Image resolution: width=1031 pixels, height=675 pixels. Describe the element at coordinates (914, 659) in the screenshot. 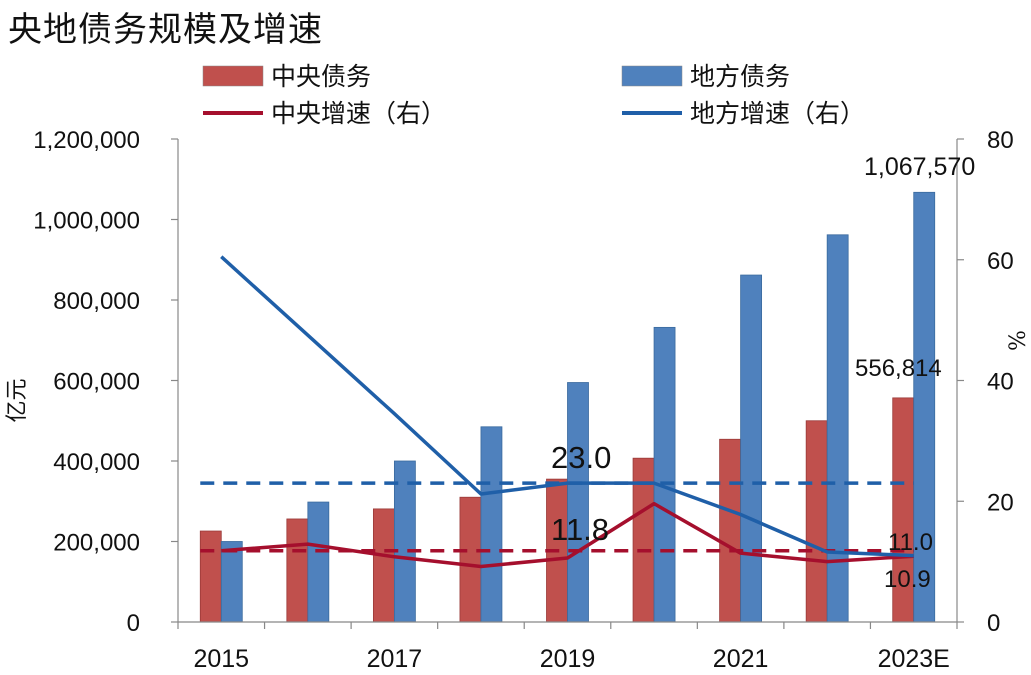

I see `x-tick-label: 2023E` at that location.